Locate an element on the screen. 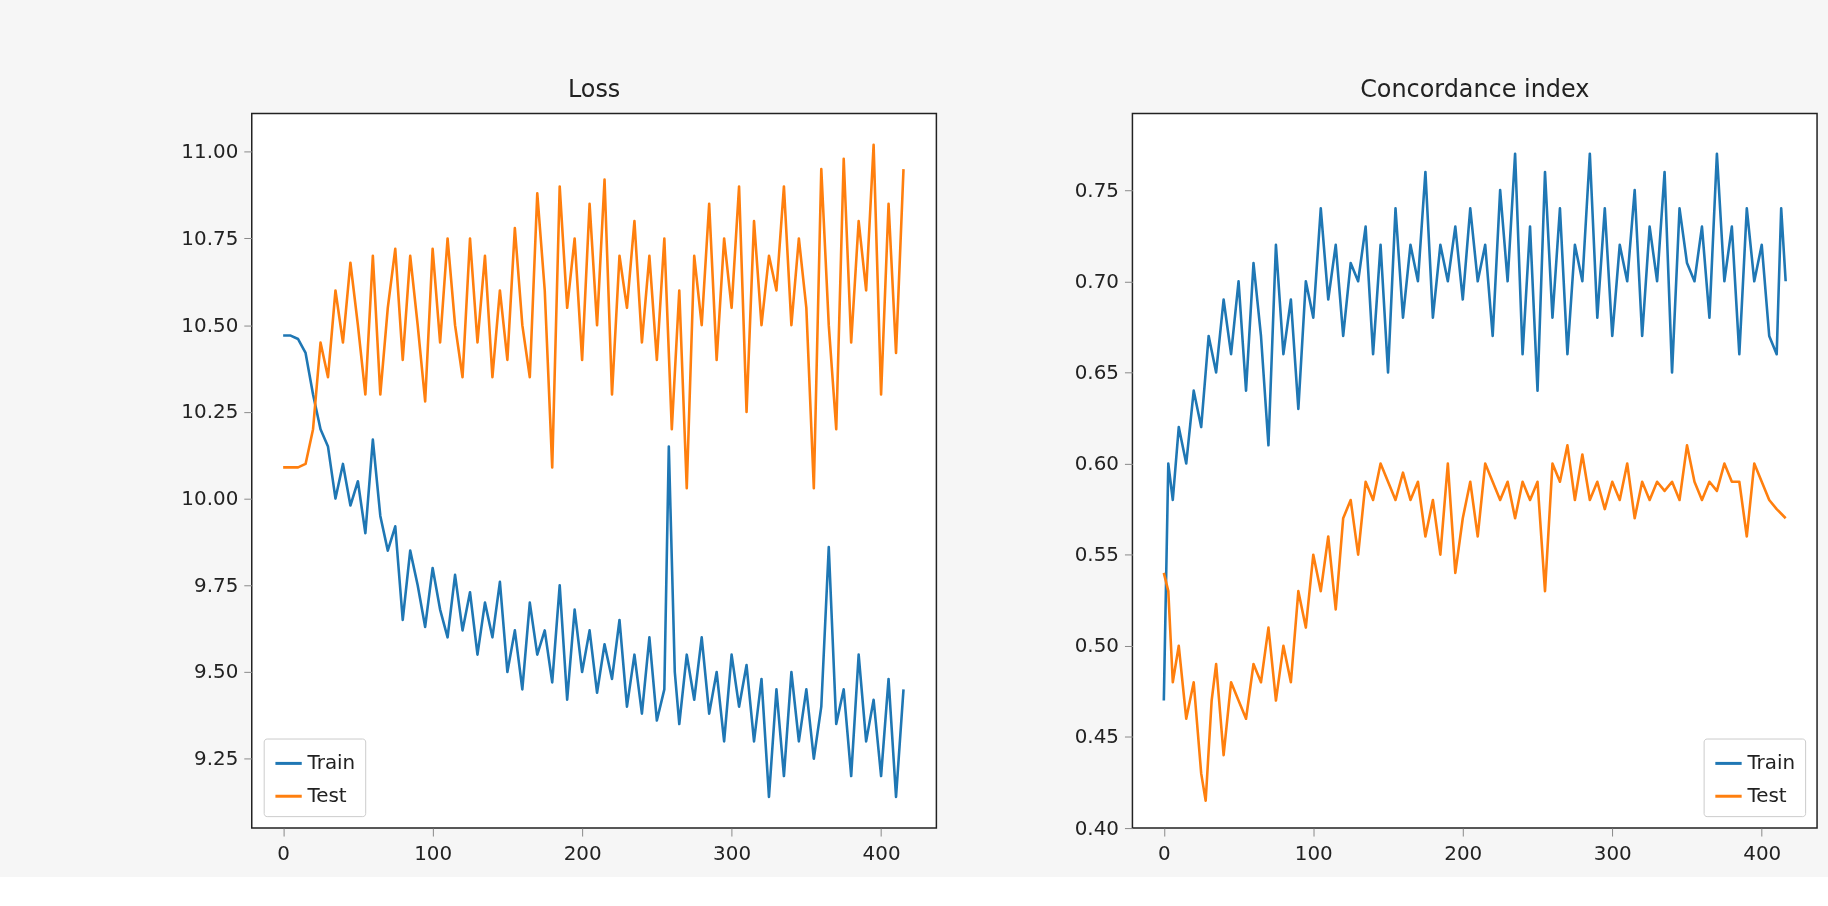  y-tick-label: 0.65 is located at coordinates (1096, 372).